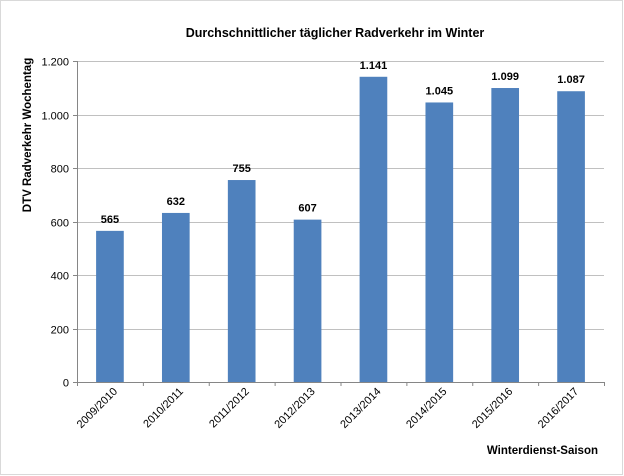 This screenshot has height=476, width=624. I want to click on y-tick-label: 200, so click(60, 331).